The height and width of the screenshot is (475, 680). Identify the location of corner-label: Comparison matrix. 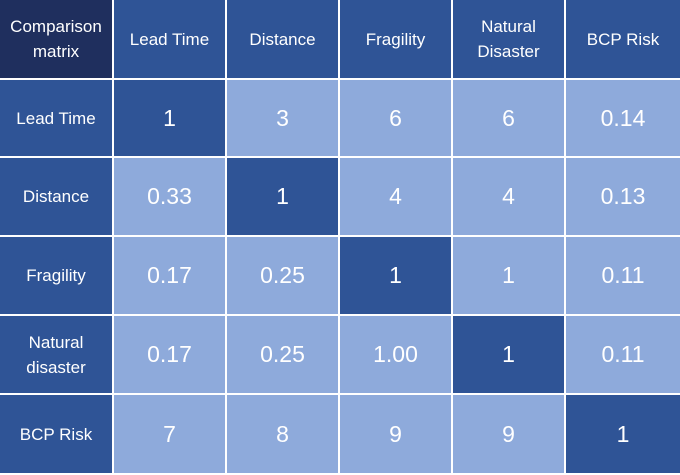
(57, 40).